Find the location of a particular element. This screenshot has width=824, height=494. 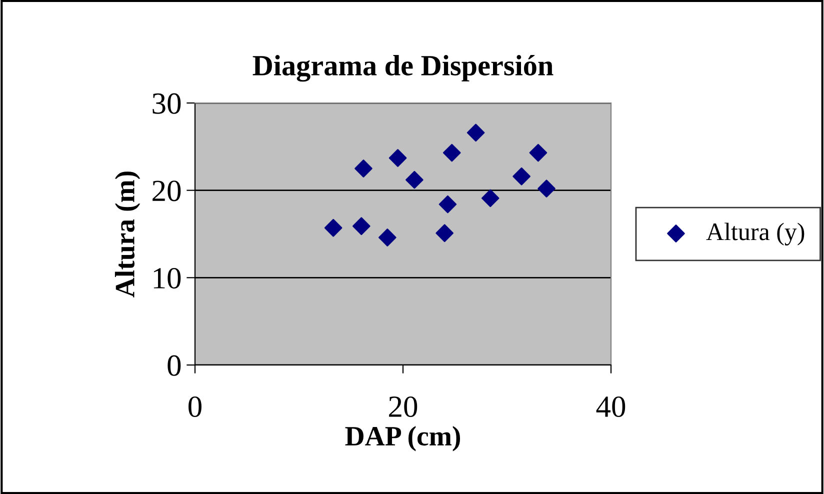

y-tick-label: 20 is located at coordinates (166, 191).